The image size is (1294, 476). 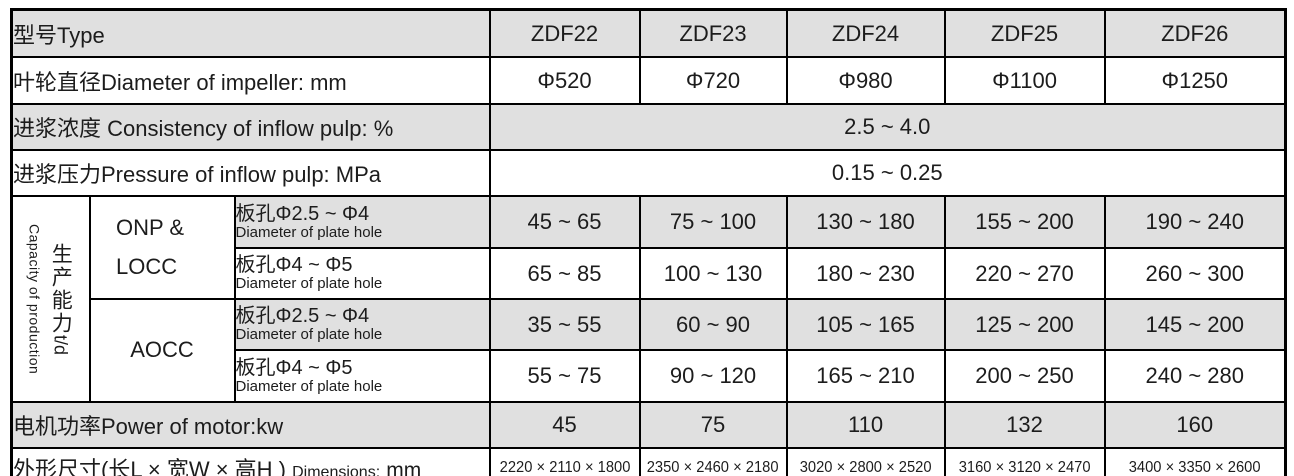 I want to click on impeller-value-cell: Φ1250, so click(x=1195, y=80).